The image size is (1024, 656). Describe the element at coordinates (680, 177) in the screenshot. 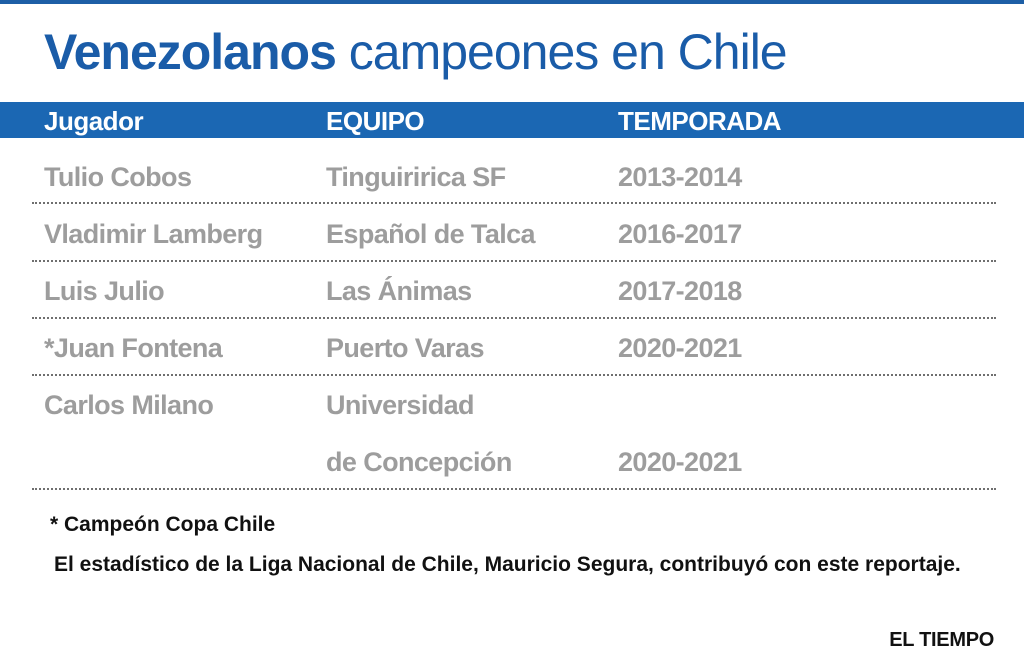

I see `row-1-season: 2013-2014` at that location.